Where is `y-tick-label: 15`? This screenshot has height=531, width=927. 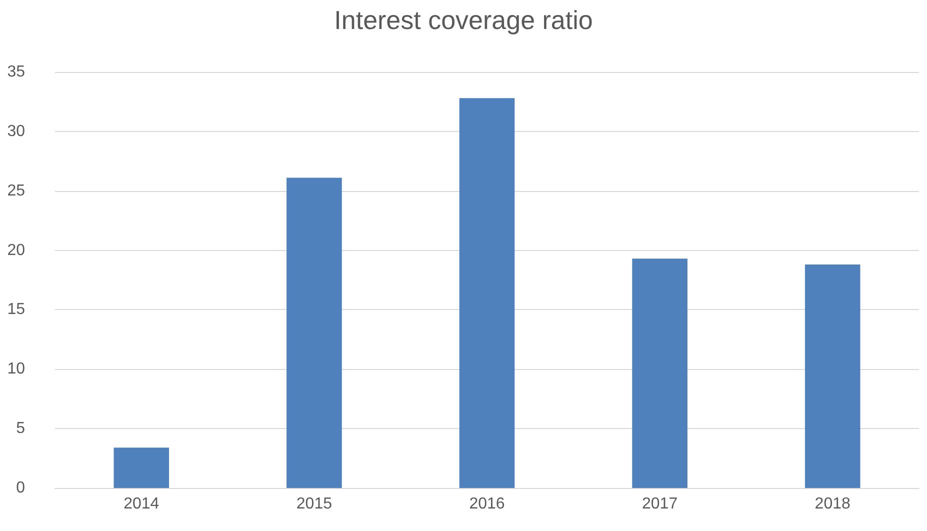
y-tick-label: 15 is located at coordinates (16, 309).